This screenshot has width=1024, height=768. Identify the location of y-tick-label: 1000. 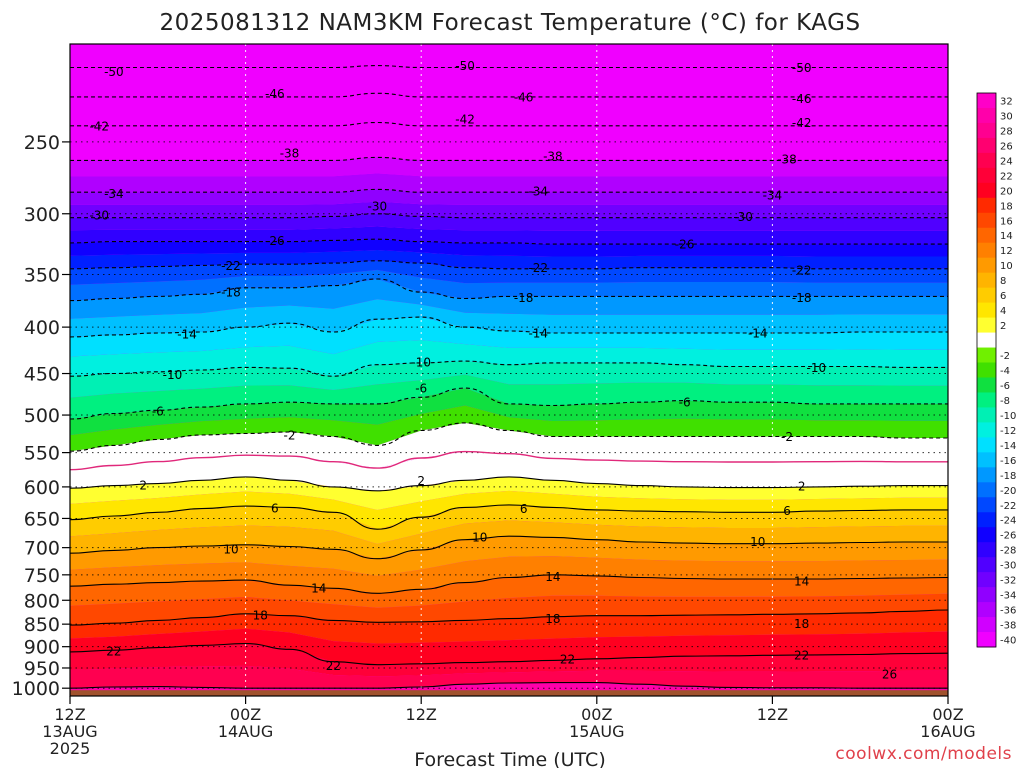
(36, 689).